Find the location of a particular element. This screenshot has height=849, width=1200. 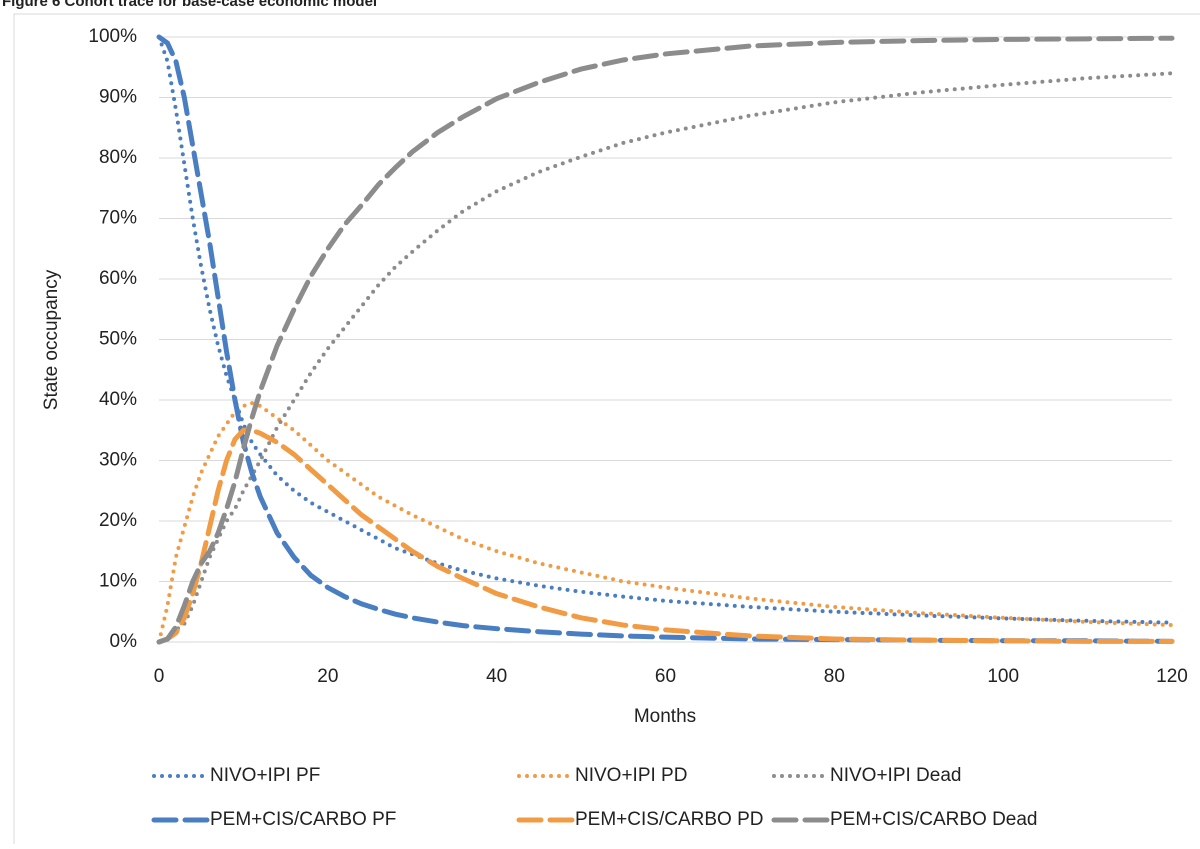

y-tick-label: 30% is located at coordinates (118, 460).